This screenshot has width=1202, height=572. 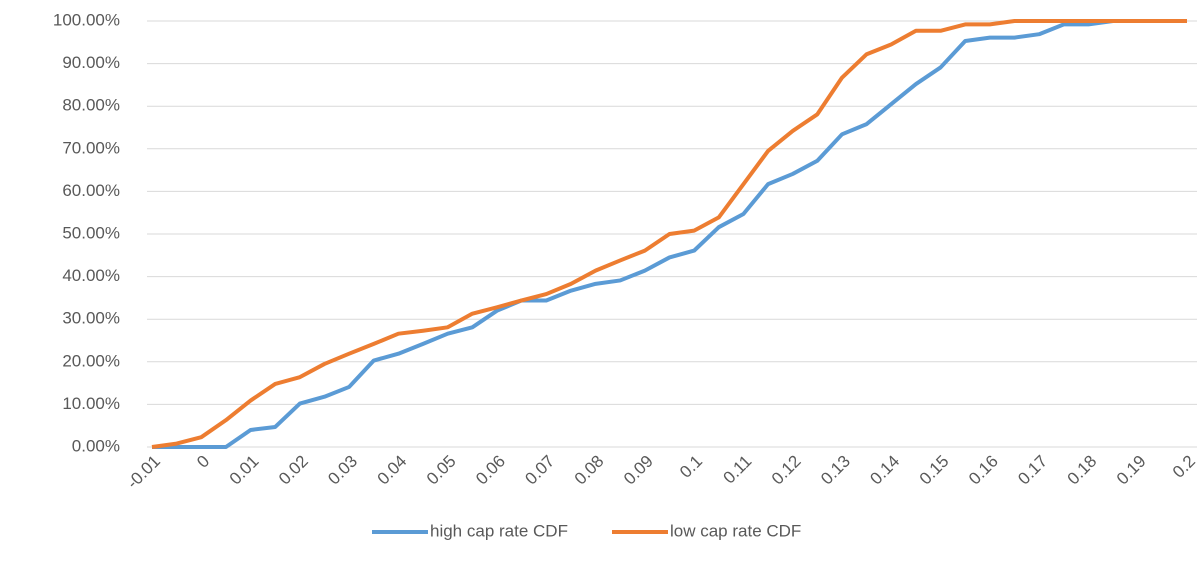 What do you see at coordinates (293, 470) in the screenshot?
I see `x-tick-label: 0.02` at bounding box center [293, 470].